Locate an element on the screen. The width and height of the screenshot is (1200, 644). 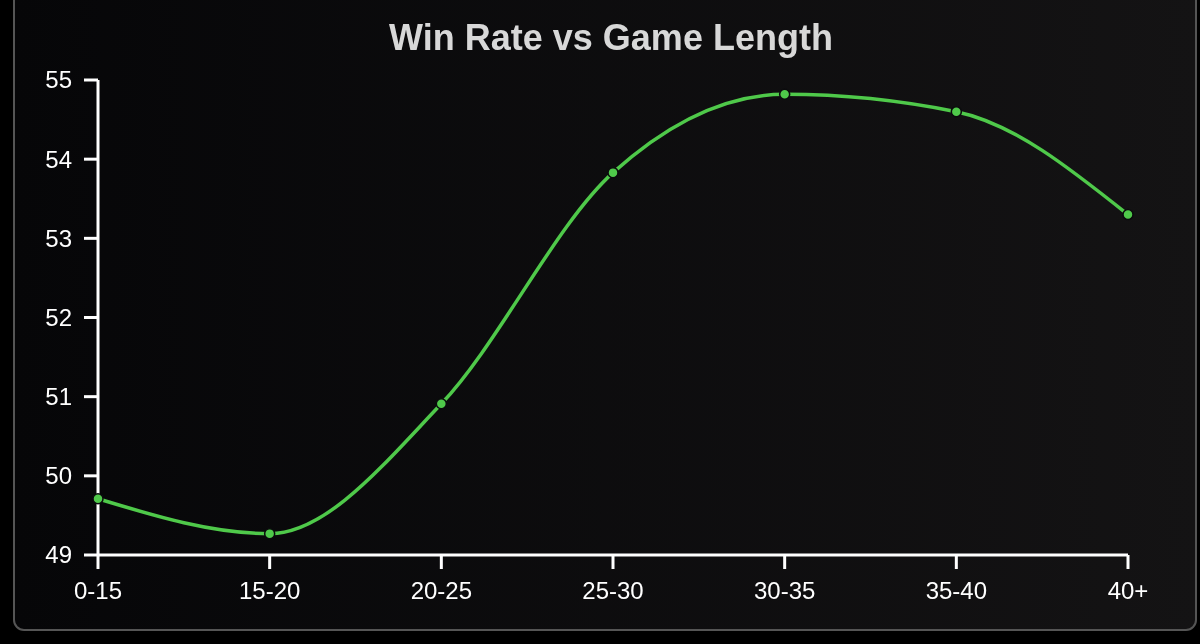
x-tick-label: 0-15 is located at coordinates (98, 590).